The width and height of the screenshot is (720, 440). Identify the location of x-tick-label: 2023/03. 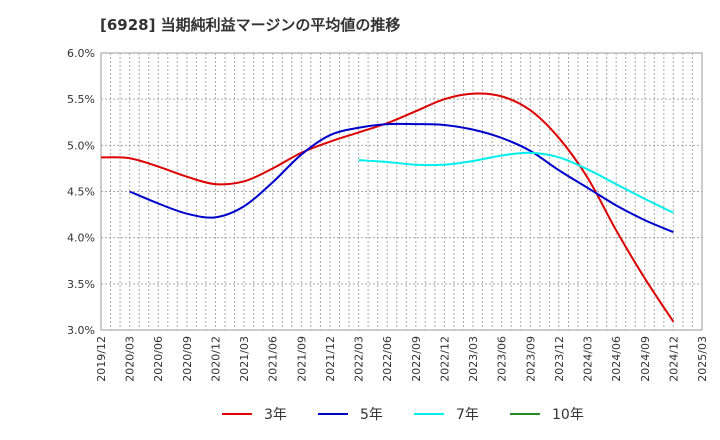
(473, 359).